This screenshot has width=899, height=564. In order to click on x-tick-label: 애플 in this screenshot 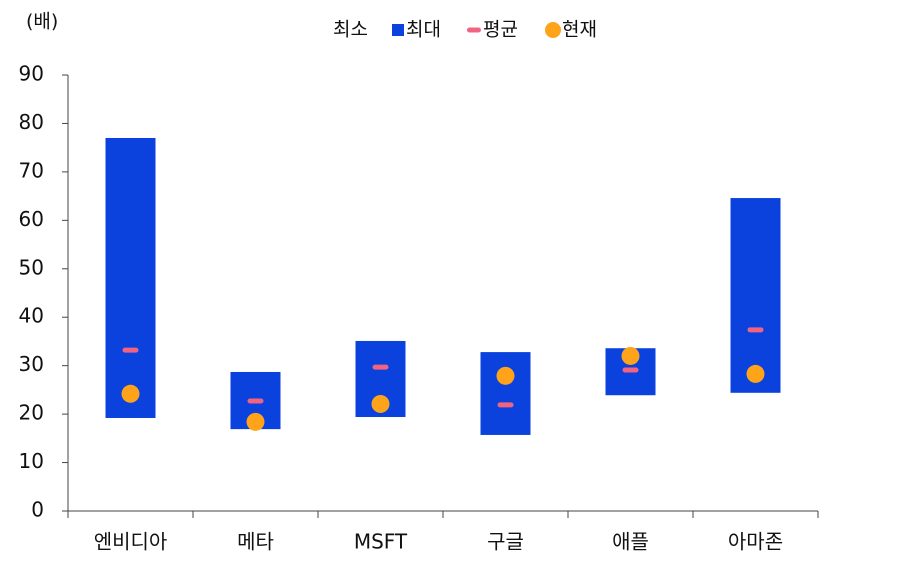, I will do `click(630, 542)`.